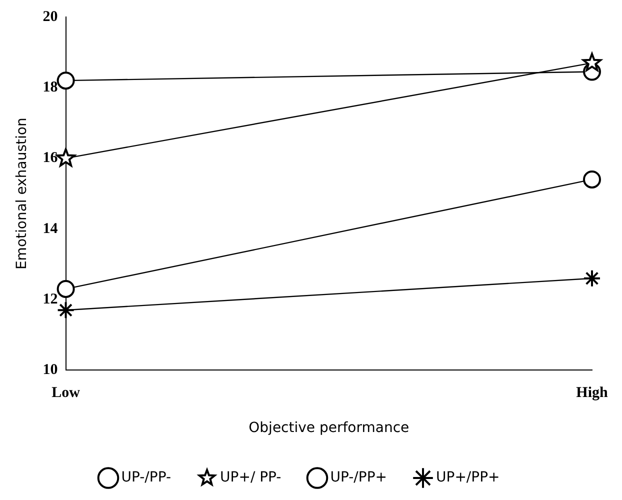  What do you see at coordinates (50, 158) in the screenshot?
I see `y-tick-label: 16` at bounding box center [50, 158].